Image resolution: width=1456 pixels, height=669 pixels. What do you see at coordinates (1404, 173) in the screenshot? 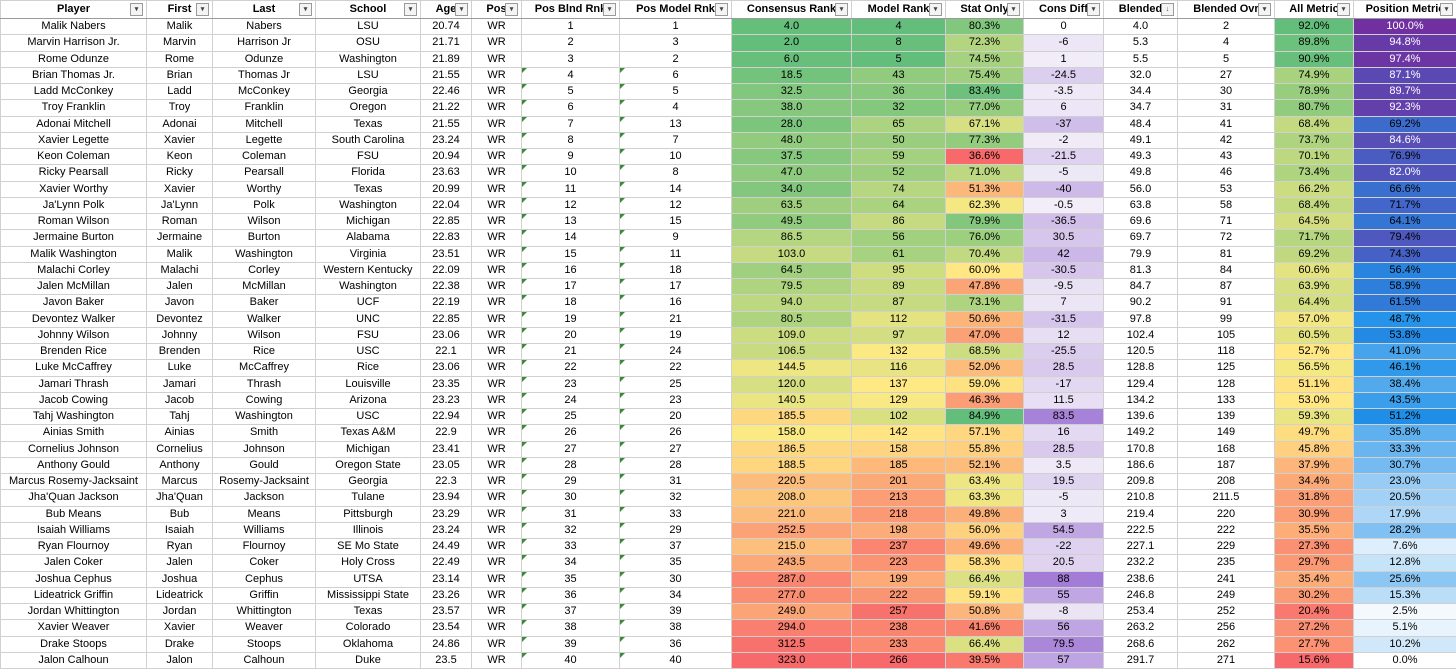
I see `cell-position-metric: 82.0%` at bounding box center [1404, 173].